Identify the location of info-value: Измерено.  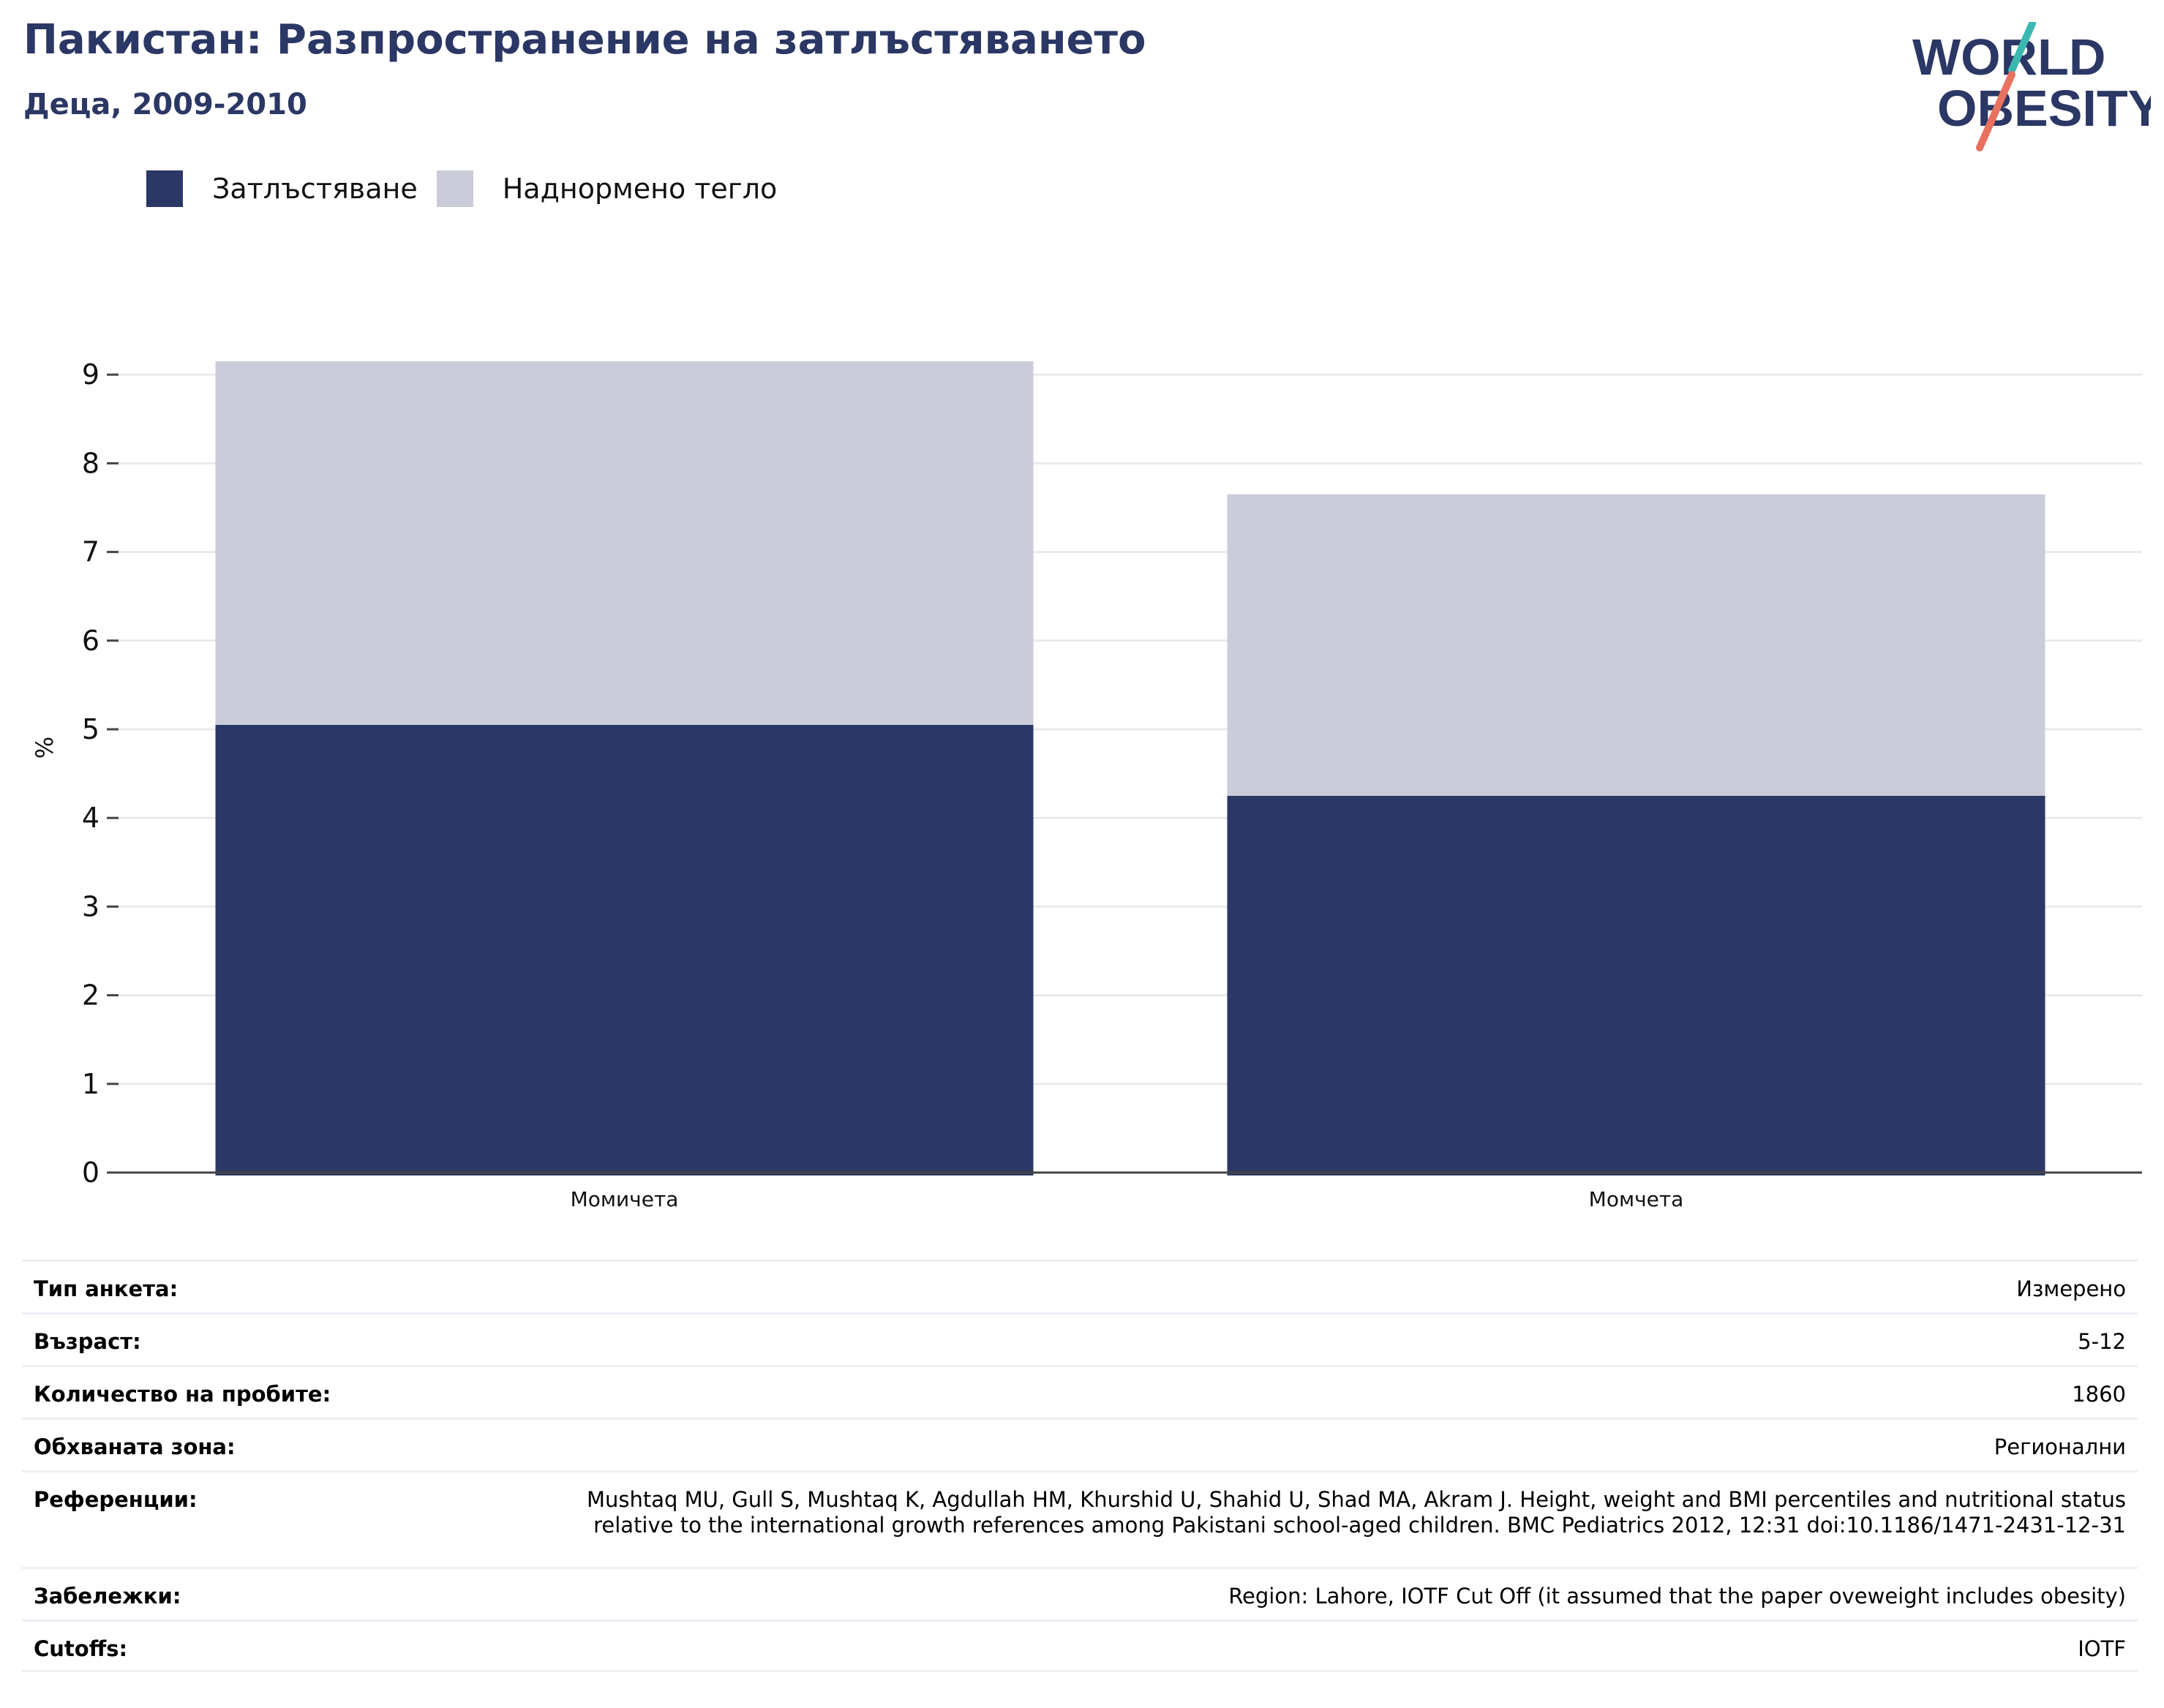
(2071, 1288).